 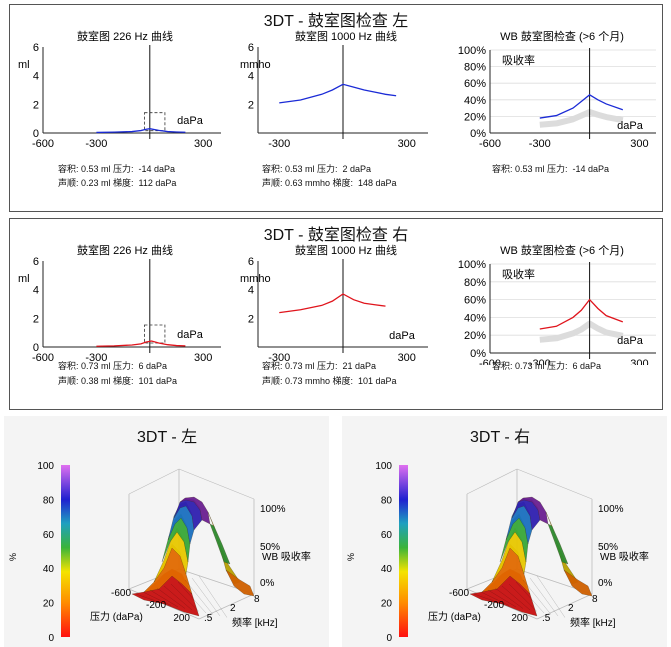 What do you see at coordinates (251, 105) in the screenshot?
I see `left-1000-ytick-label: 2` at bounding box center [251, 105].